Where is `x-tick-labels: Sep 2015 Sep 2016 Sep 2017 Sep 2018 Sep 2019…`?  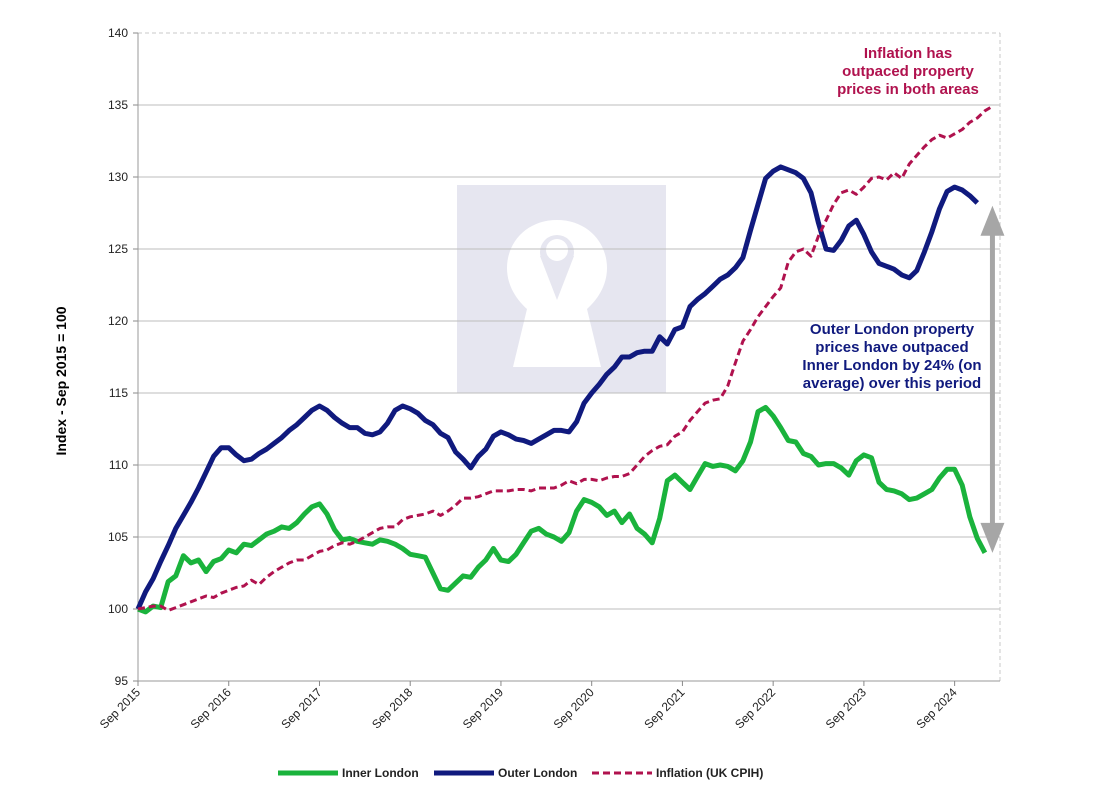
x-tick-labels: Sep 2015 Sep 2016 Sep 2017 Sep 2018 Sep 2019… is located at coordinates (528, 706).